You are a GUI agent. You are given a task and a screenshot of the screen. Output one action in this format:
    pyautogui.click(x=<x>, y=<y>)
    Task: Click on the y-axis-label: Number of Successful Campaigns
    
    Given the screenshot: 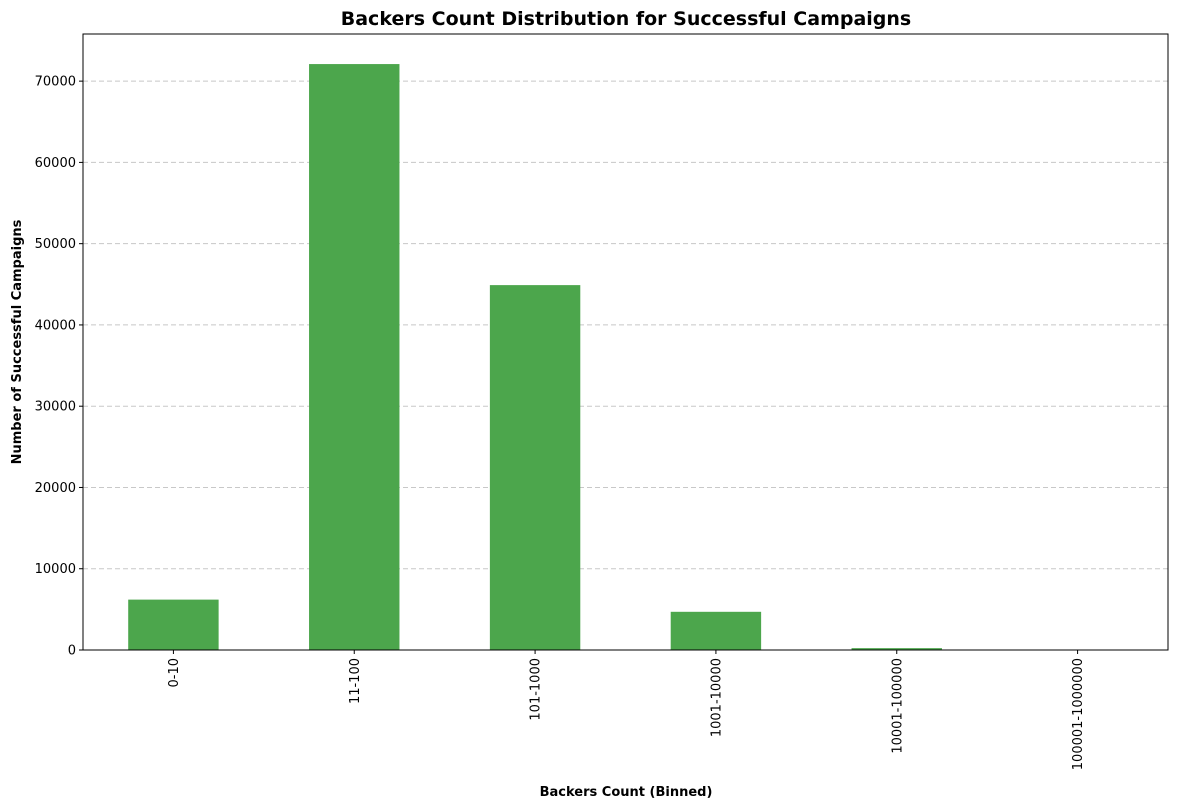 What is the action you would take?
    pyautogui.click(x=17, y=341)
    